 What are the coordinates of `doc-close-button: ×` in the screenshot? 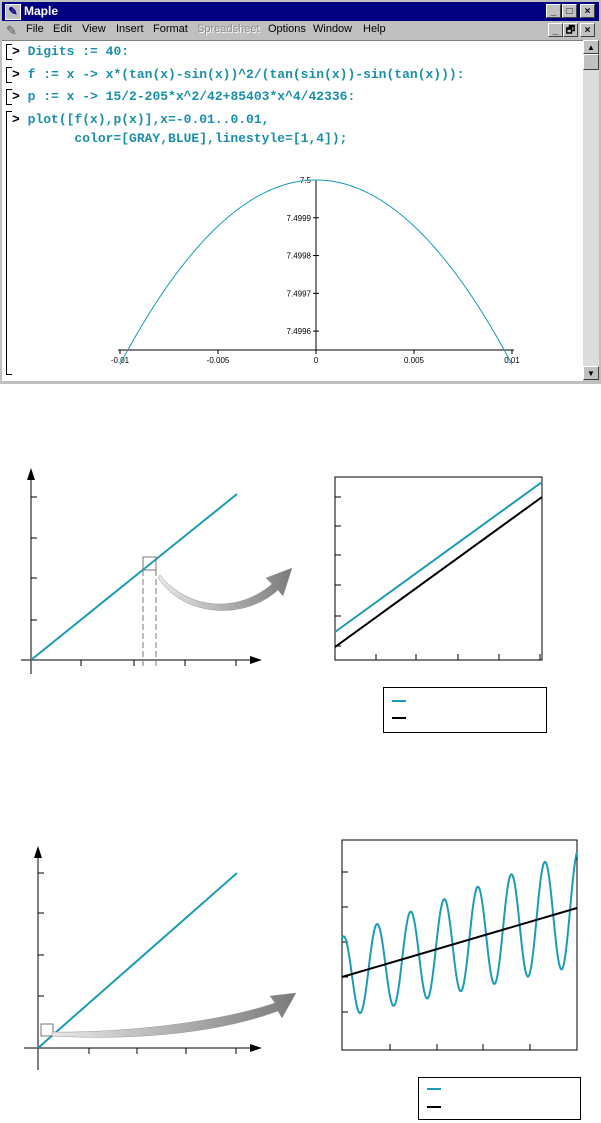 It's located at (587, 30).